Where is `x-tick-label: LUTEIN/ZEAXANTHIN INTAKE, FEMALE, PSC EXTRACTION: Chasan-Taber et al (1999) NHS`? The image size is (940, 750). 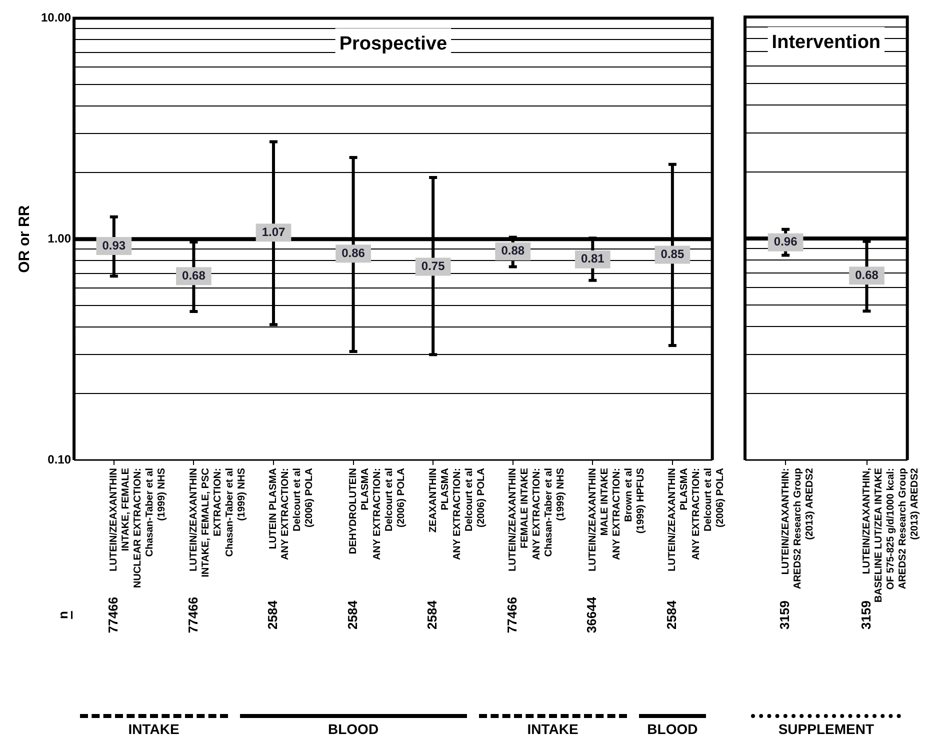 x-tick-label: LUTEIN/ZEAXANTHIN INTAKE, FEMALE, PSC EXTRACTION: Chasan-Taber et al (1999) NHS is located at coordinates (218, 523).